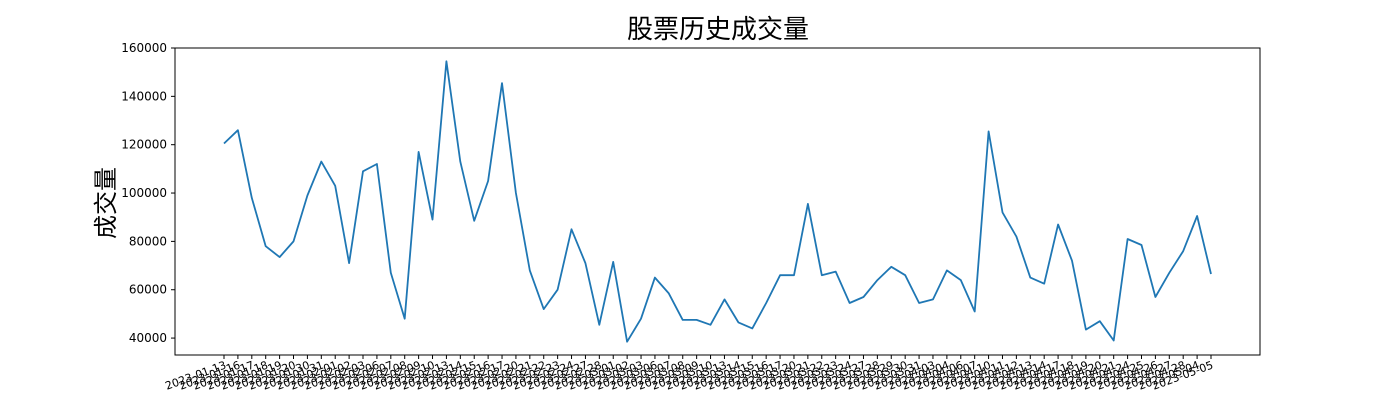 This screenshot has height=400, width=1400. Describe the element at coordinates (148, 290) in the screenshot. I see `y-tick-label: 60000` at that location.